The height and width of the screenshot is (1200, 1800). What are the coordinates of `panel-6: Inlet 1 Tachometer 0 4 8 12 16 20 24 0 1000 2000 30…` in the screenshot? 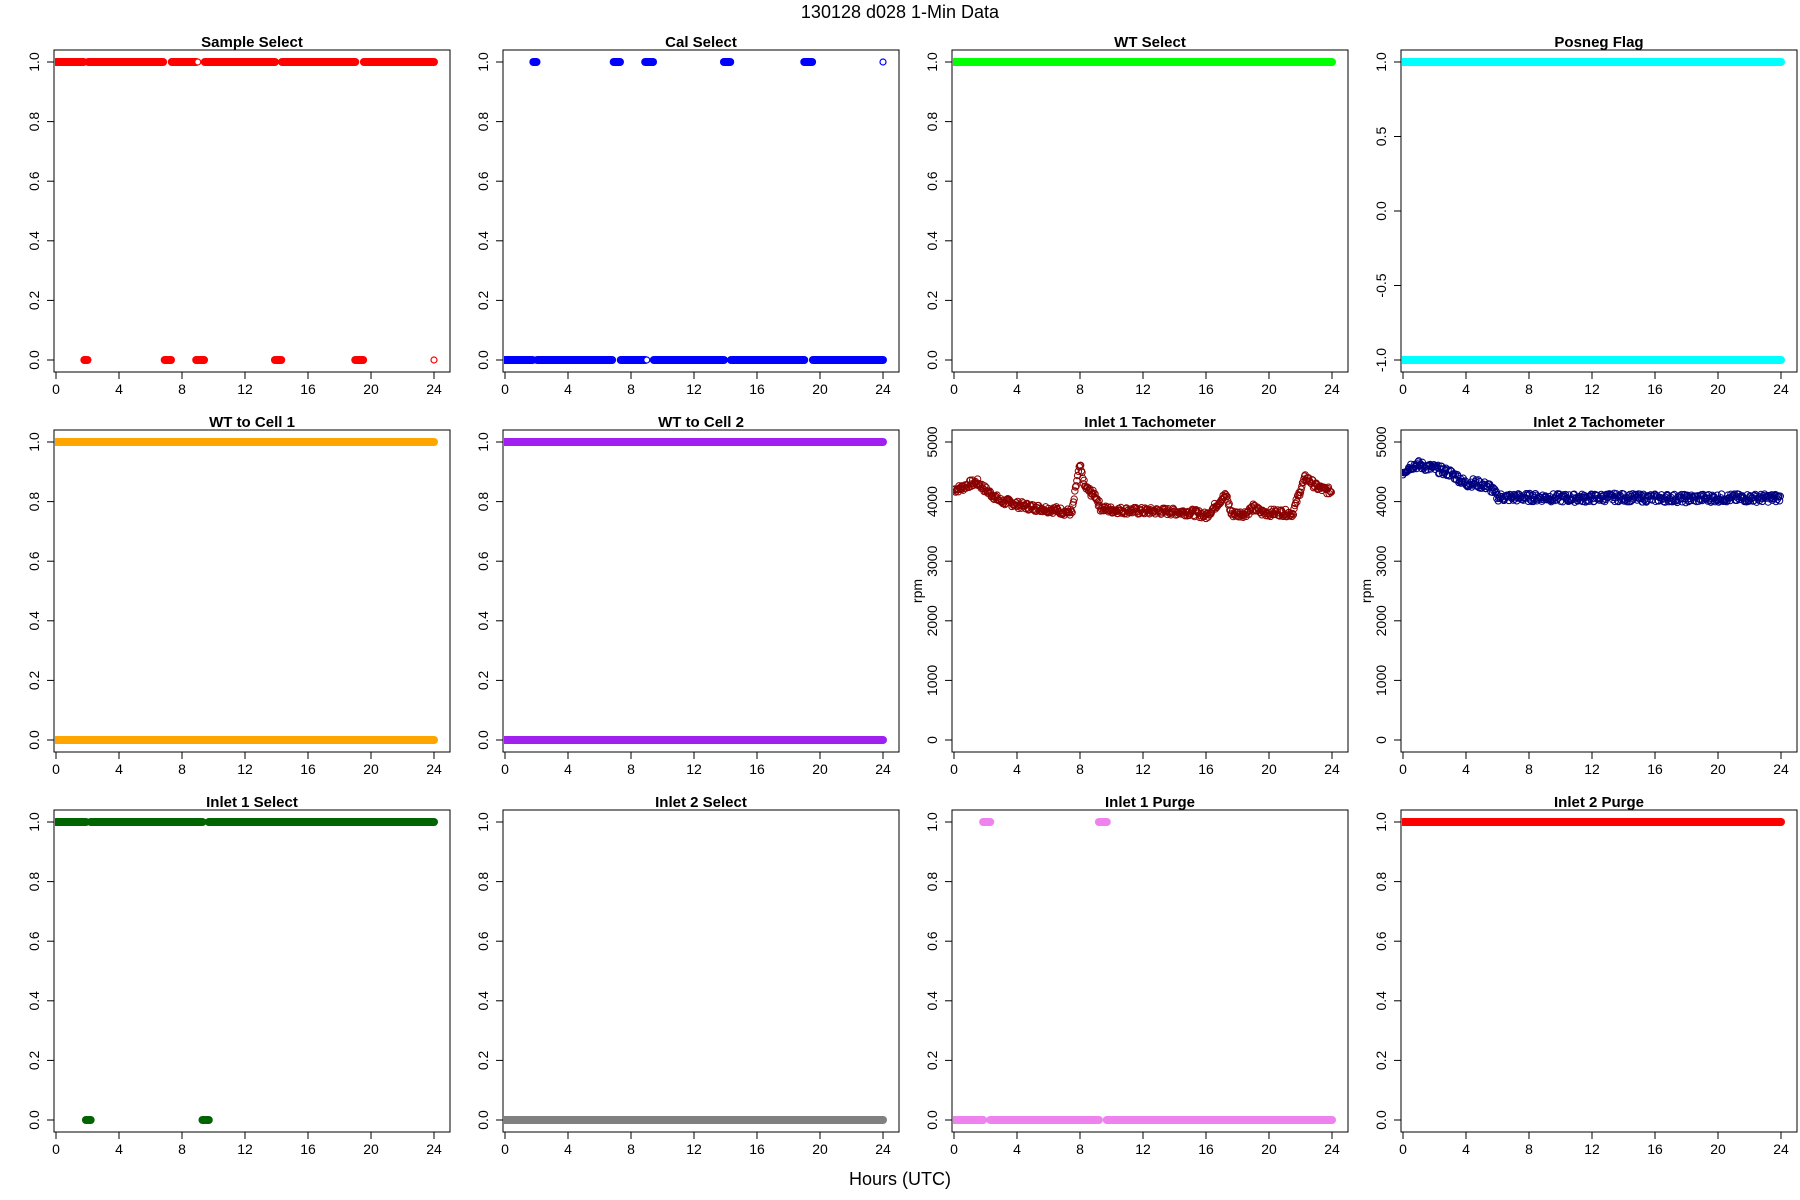 It's located at (1129, 595).